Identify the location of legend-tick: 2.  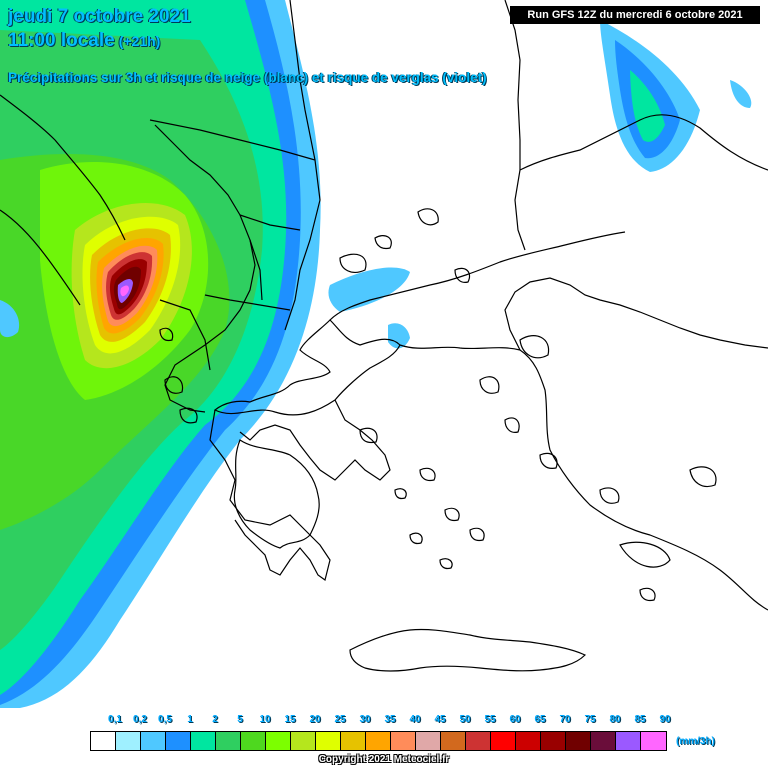
(215, 719).